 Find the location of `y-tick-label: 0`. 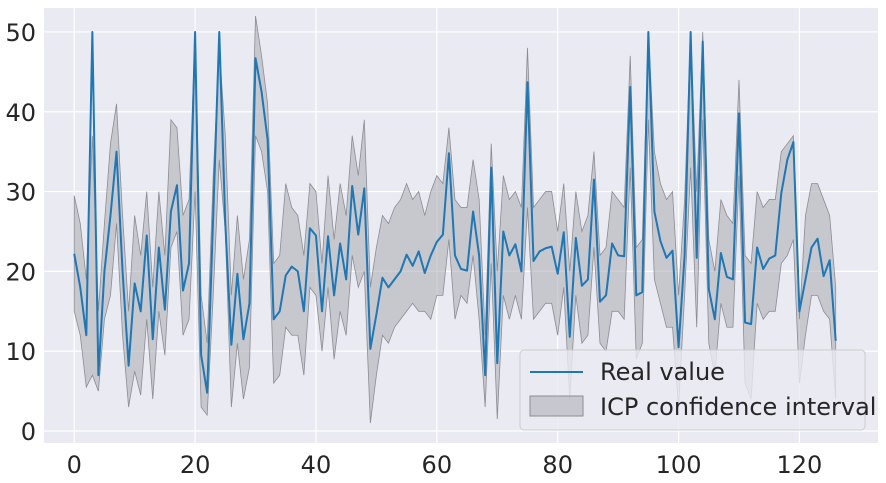

y-tick-label: 0 is located at coordinates (28, 432).